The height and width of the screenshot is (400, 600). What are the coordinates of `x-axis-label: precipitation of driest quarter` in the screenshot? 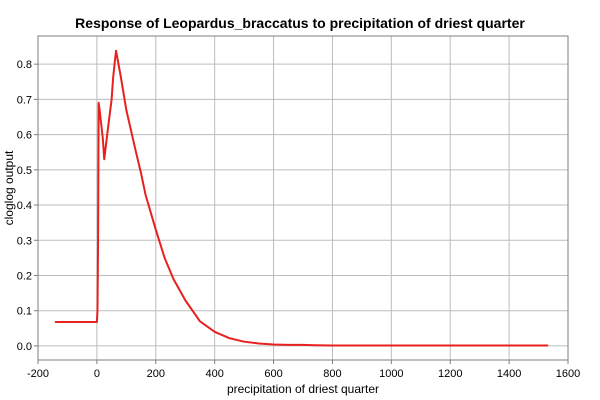 It's located at (303, 389).